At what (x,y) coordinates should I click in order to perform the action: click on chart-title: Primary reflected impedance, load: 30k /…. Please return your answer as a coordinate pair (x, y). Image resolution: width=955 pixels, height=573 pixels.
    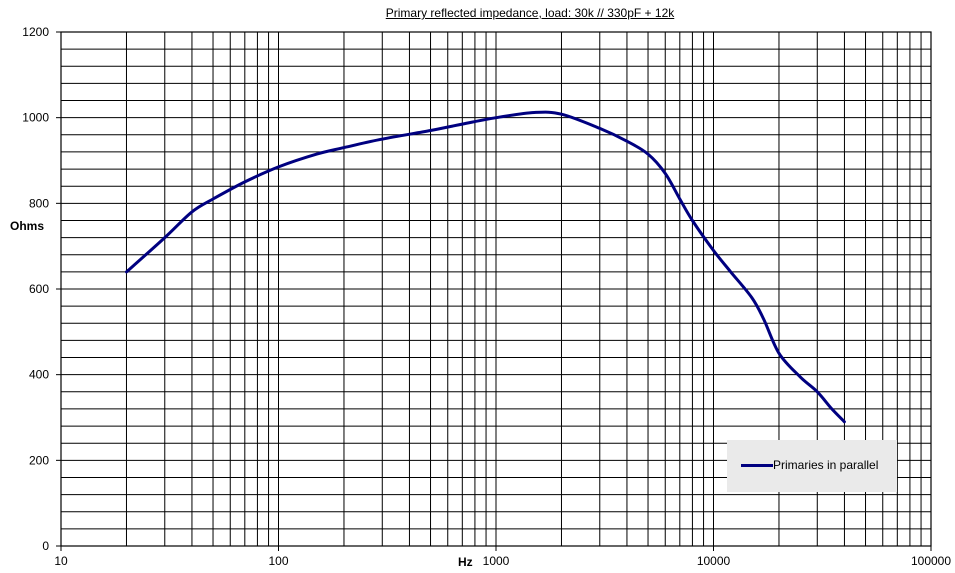
    Looking at the image, I should click on (530, 13).